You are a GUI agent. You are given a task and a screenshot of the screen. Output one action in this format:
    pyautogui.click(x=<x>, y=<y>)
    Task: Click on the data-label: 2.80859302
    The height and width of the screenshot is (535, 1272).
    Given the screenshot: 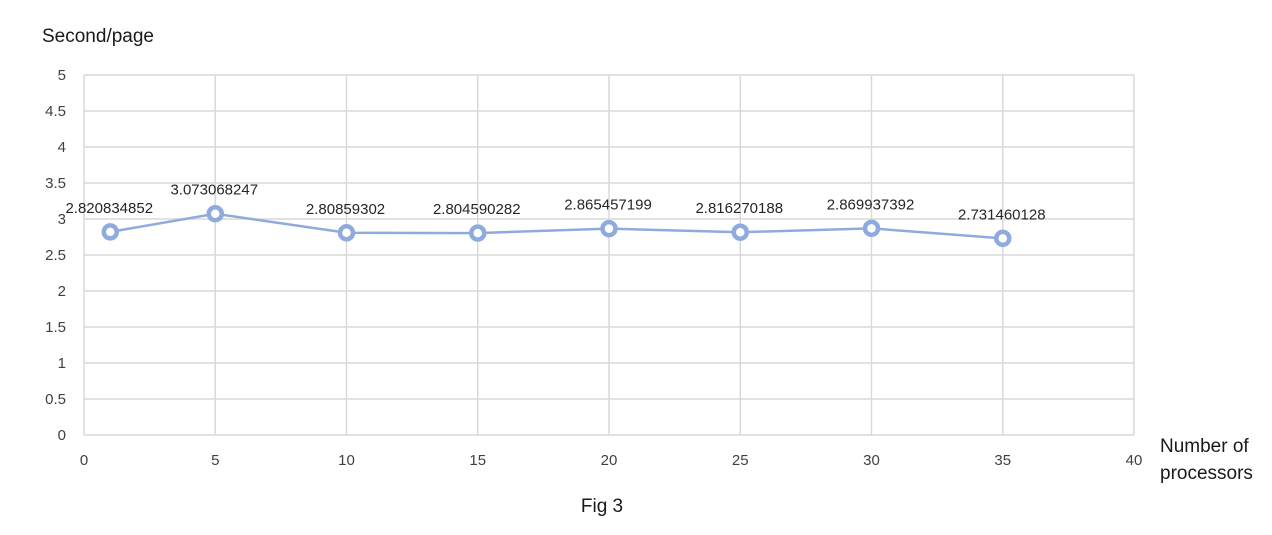 What is the action you would take?
    pyautogui.click(x=345, y=209)
    